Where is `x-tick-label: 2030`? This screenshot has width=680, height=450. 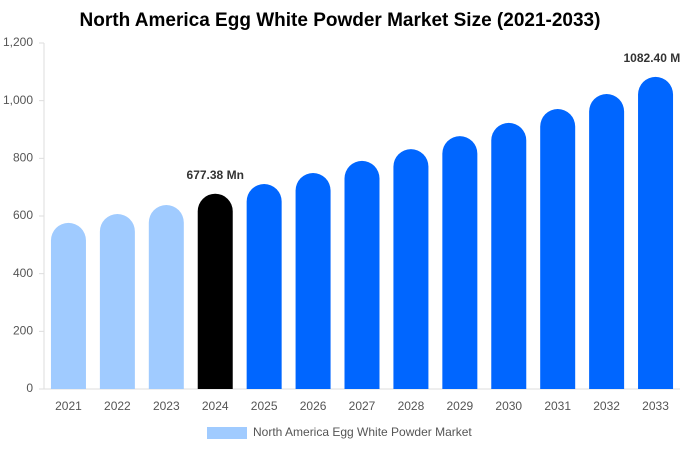
x-tick-label: 2030 is located at coordinates (508, 406).